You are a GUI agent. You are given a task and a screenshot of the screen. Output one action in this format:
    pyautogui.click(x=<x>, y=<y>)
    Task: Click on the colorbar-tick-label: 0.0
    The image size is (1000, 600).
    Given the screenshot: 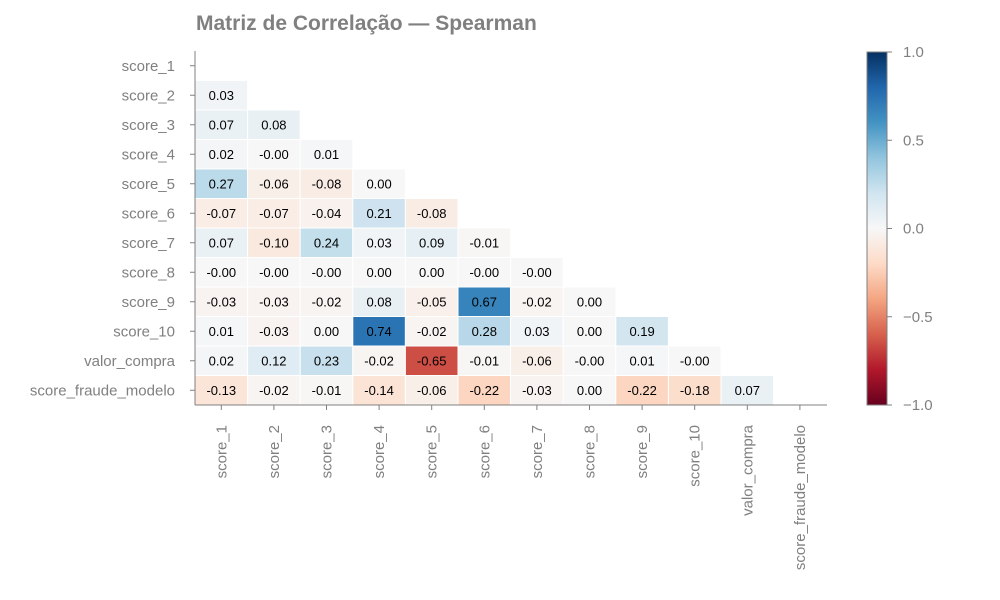 What is the action you would take?
    pyautogui.click(x=913, y=229)
    